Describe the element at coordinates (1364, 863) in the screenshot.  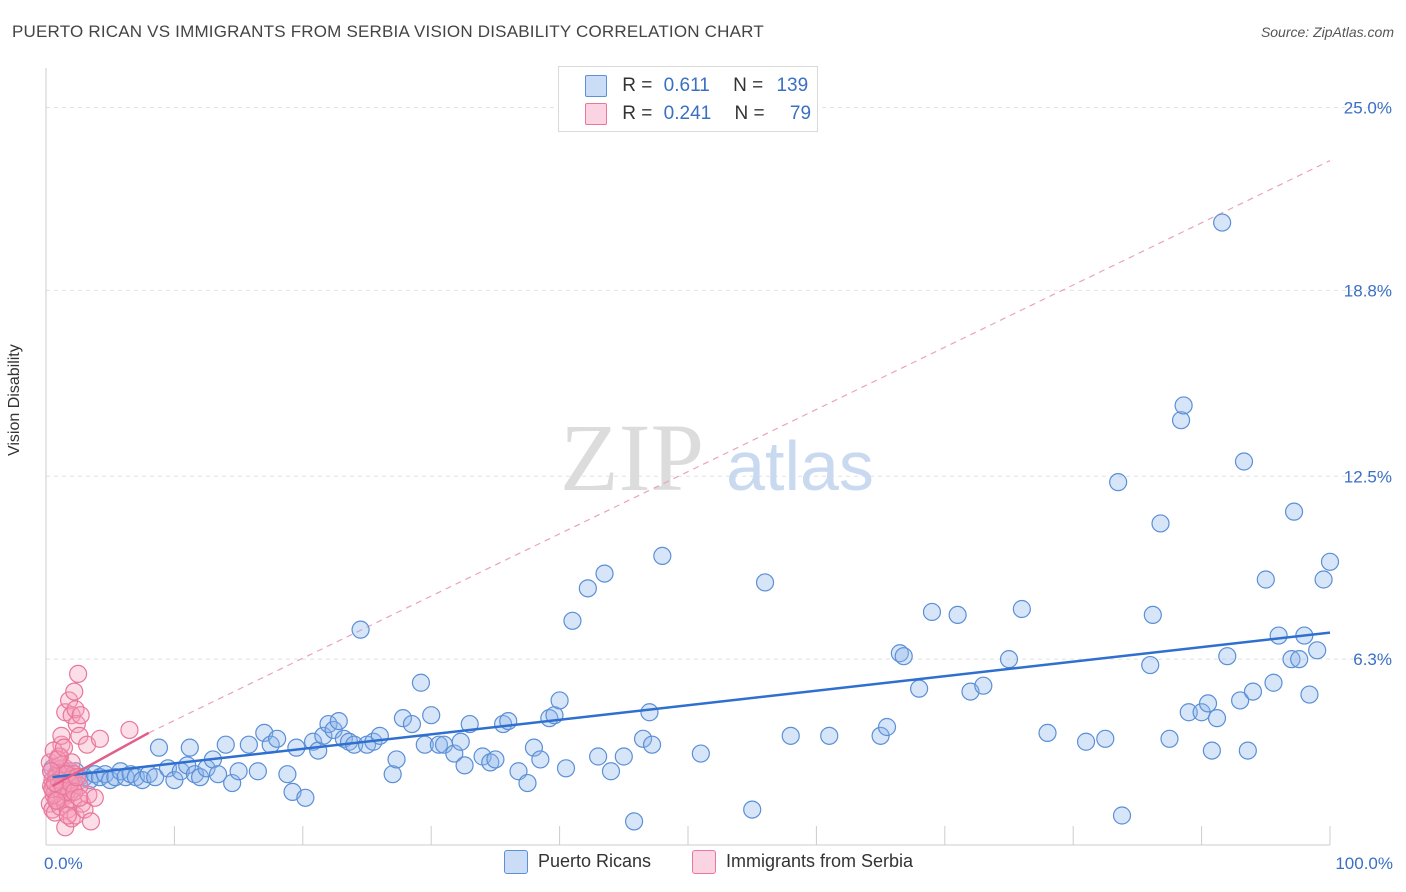
I see `x-tick-label: 100.0%` at that location.